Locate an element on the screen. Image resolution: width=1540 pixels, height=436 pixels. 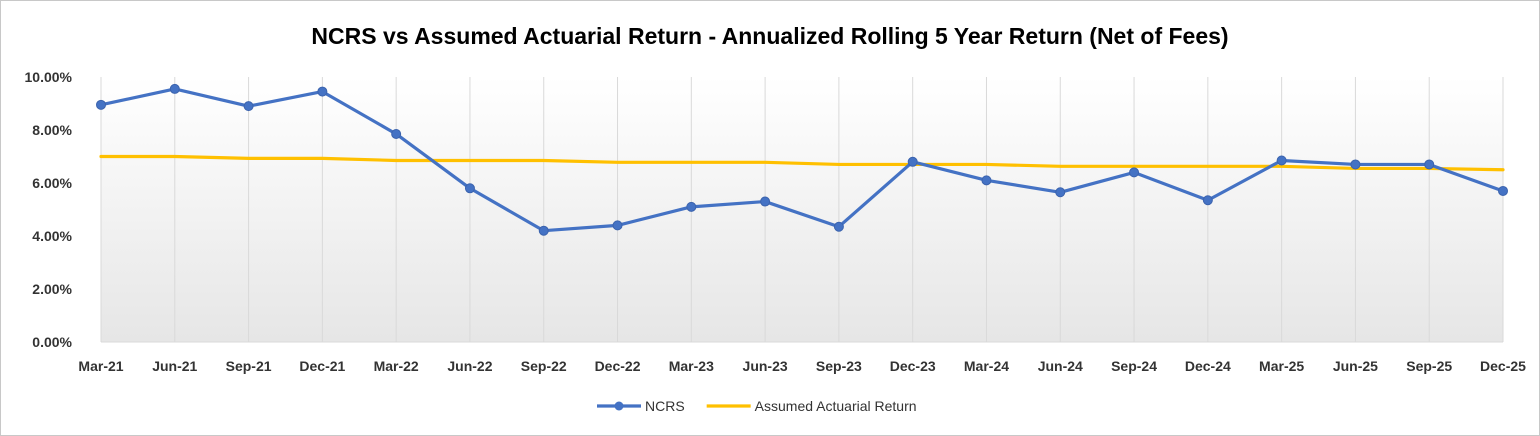
x-tick-label: Sep-24 is located at coordinates (1134, 366).